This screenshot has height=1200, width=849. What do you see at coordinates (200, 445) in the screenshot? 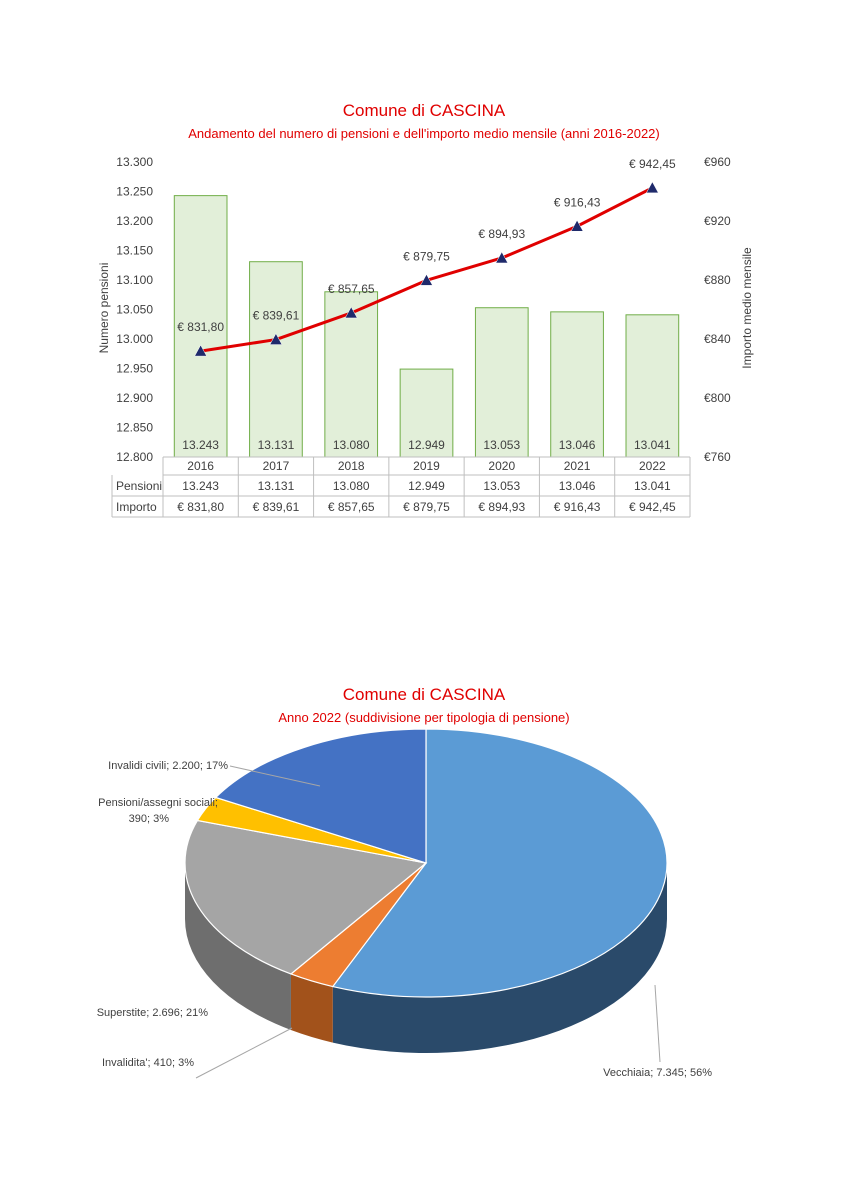
I see `bar-value-label: 13.243` at bounding box center [200, 445].